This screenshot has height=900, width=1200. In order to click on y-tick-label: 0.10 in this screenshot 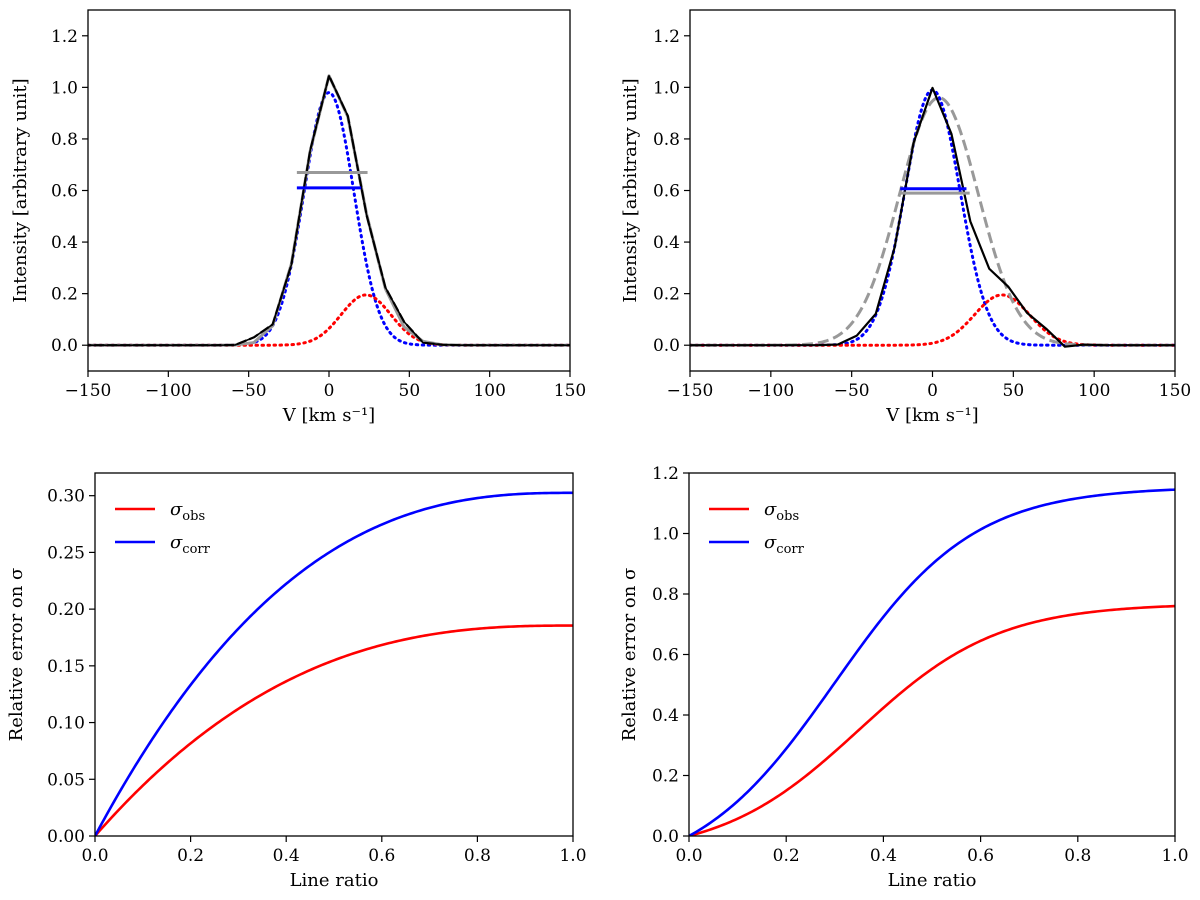, I will do `click(66, 724)`.